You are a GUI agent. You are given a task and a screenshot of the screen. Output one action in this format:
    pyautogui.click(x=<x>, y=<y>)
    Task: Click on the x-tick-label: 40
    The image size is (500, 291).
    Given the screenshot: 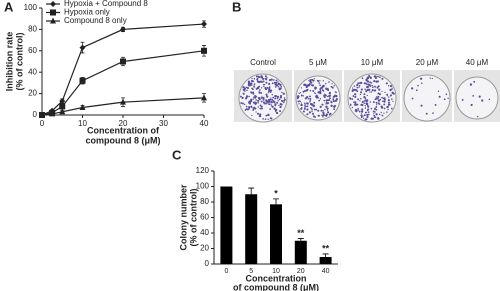 What is the action you would take?
    pyautogui.click(x=204, y=123)
    